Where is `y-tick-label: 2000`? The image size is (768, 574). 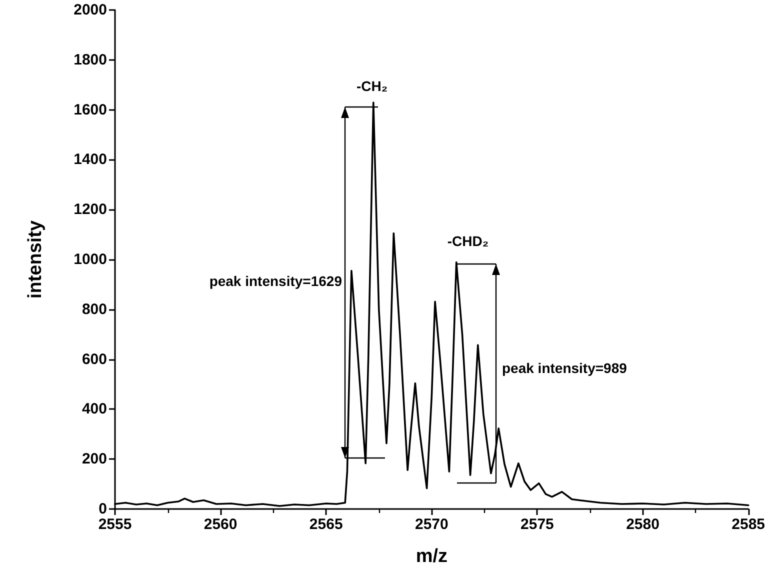 y-tick-label: 2000 is located at coordinates (90, 10).